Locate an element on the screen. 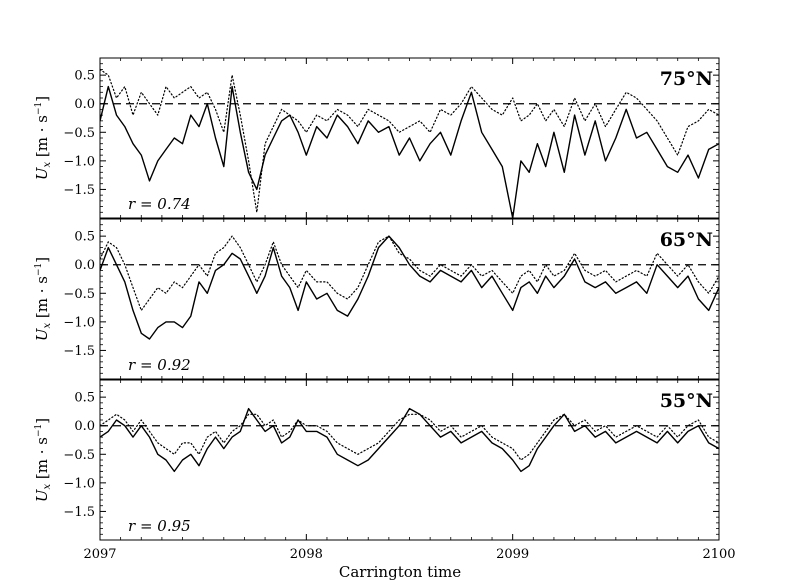 The image size is (800, 580). correlation-label: r = 0.92 is located at coordinates (159, 365).